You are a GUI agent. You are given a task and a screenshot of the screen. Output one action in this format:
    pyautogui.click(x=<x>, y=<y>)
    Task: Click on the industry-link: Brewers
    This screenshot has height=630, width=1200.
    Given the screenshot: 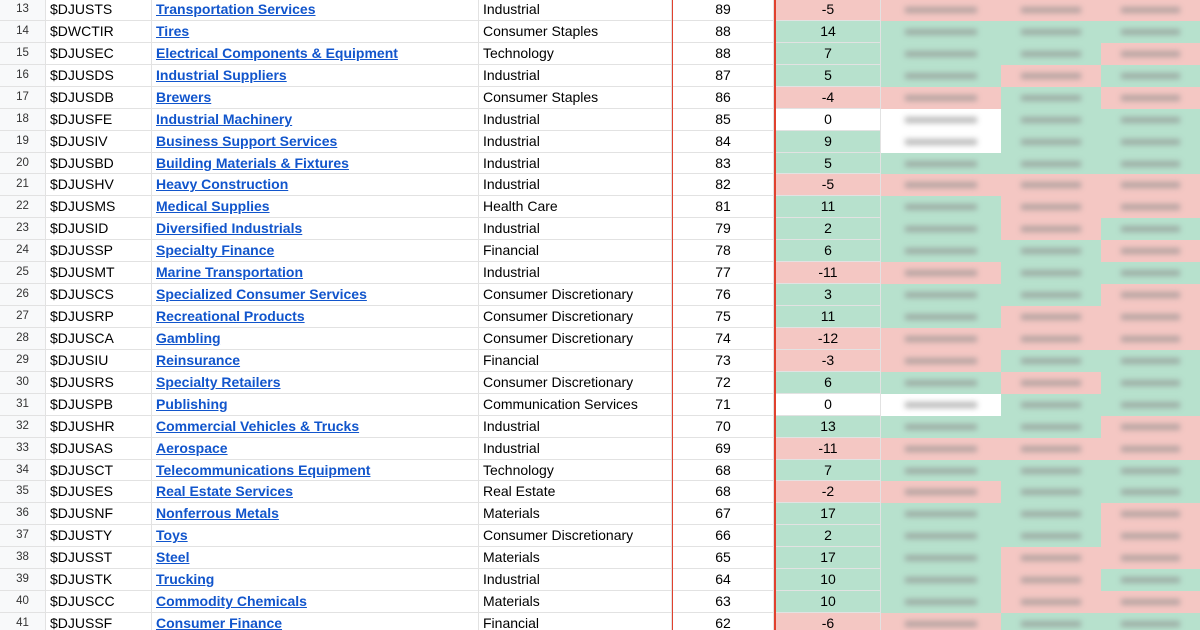 What is the action you would take?
    pyautogui.click(x=315, y=97)
    